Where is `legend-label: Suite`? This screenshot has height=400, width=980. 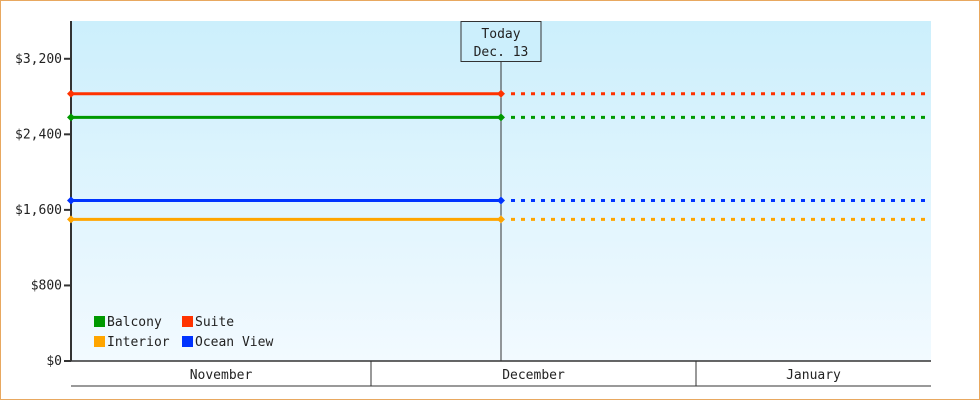
legend-label: Suite is located at coordinates (214, 322).